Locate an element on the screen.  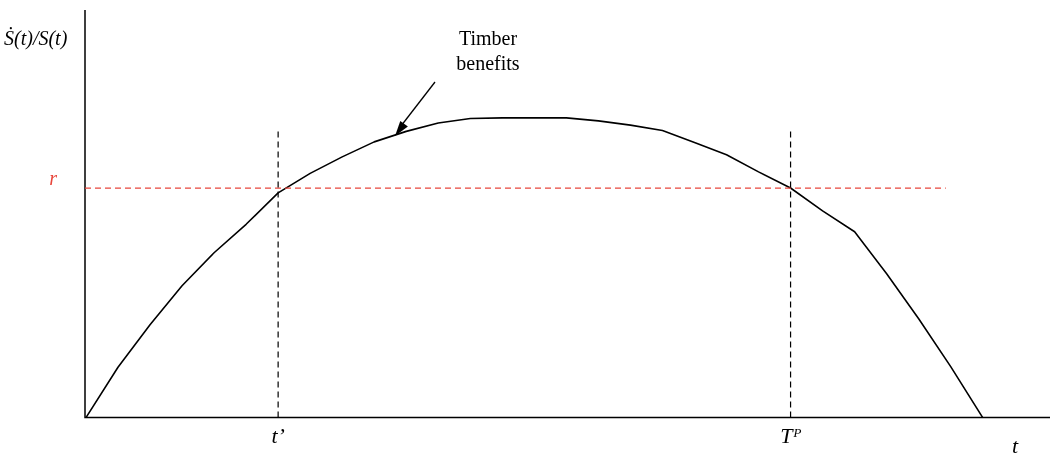
ref-line-label: r is located at coordinates (53, 178).